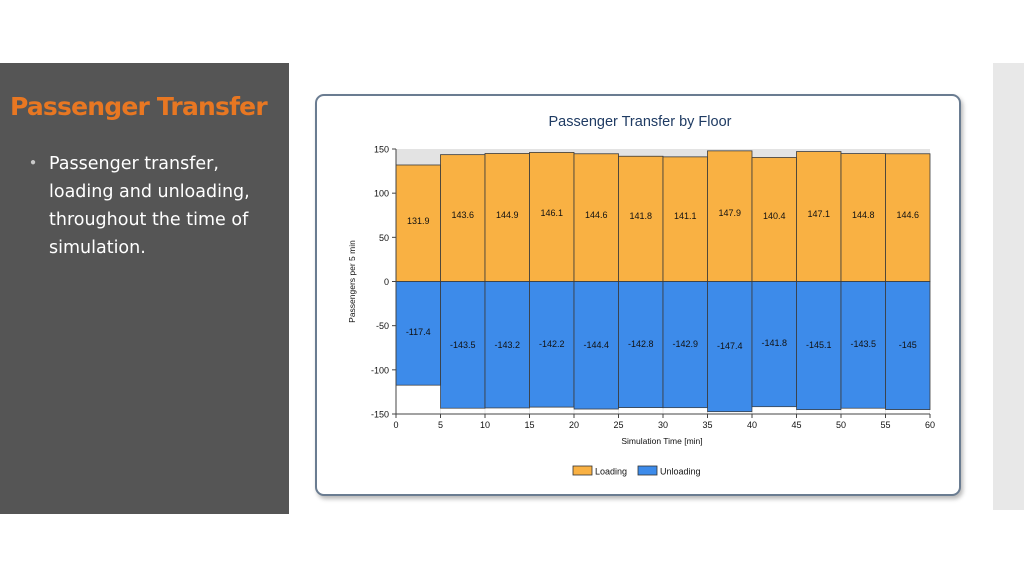  What do you see at coordinates (381, 150) in the screenshot?
I see `y-tick-label: 150` at bounding box center [381, 150].